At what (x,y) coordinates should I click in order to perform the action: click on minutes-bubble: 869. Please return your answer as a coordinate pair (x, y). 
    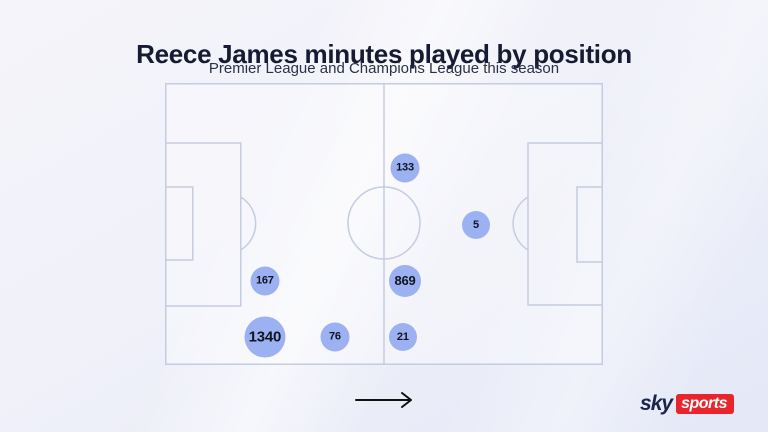
    Looking at the image, I should click on (405, 280).